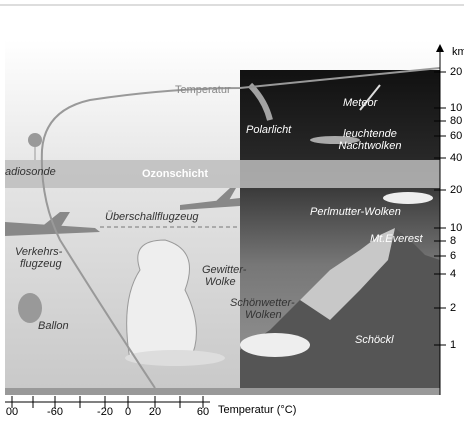 Image resolution: width=464 pixels, height=443 pixels. I want to click on height-tick-label: 1, so click(453, 345).